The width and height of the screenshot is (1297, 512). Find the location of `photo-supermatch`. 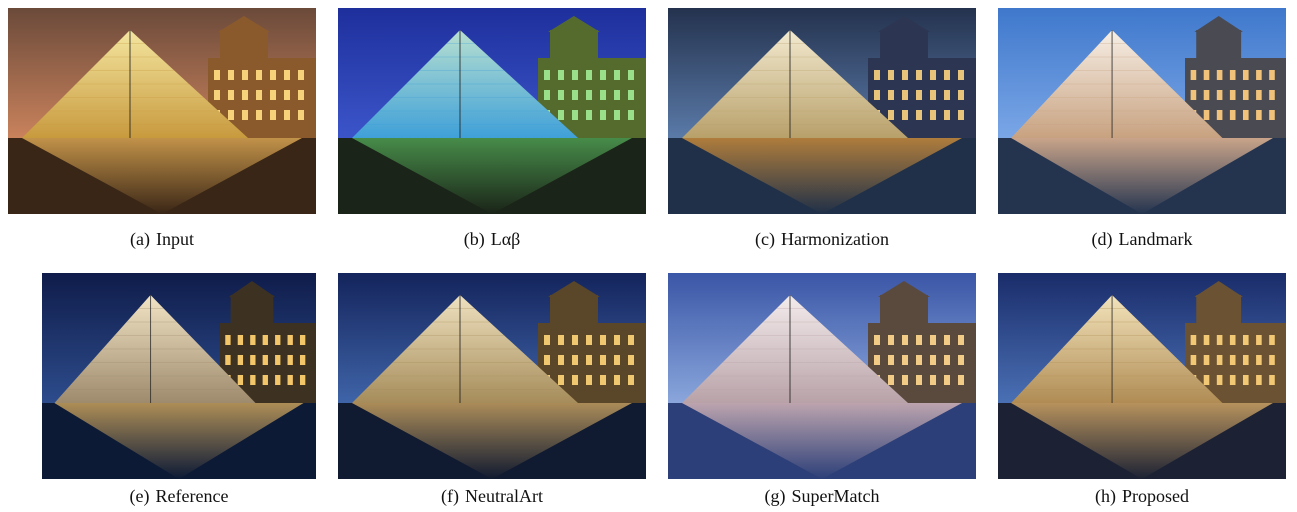

photo-supermatch is located at coordinates (822, 376).